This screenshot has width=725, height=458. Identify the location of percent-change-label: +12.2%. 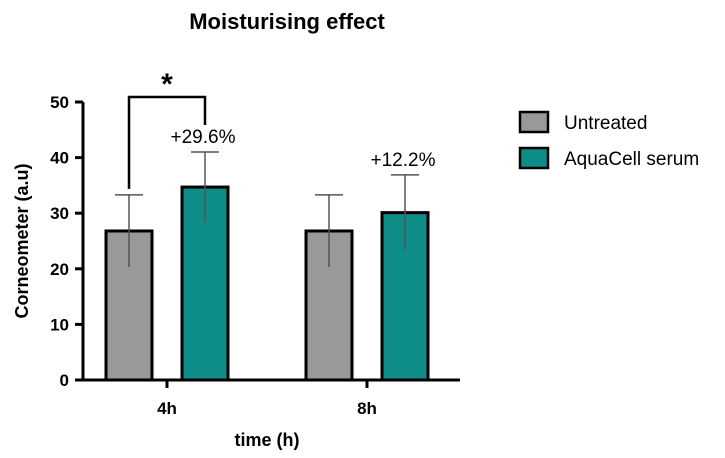
(403, 160).